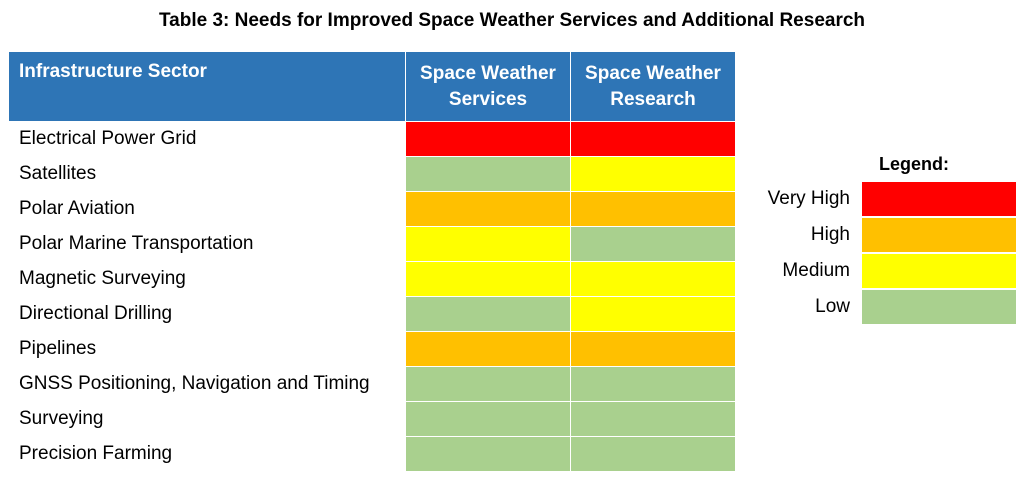  I want to click on sector-name-cell: Surveying, so click(207, 419).